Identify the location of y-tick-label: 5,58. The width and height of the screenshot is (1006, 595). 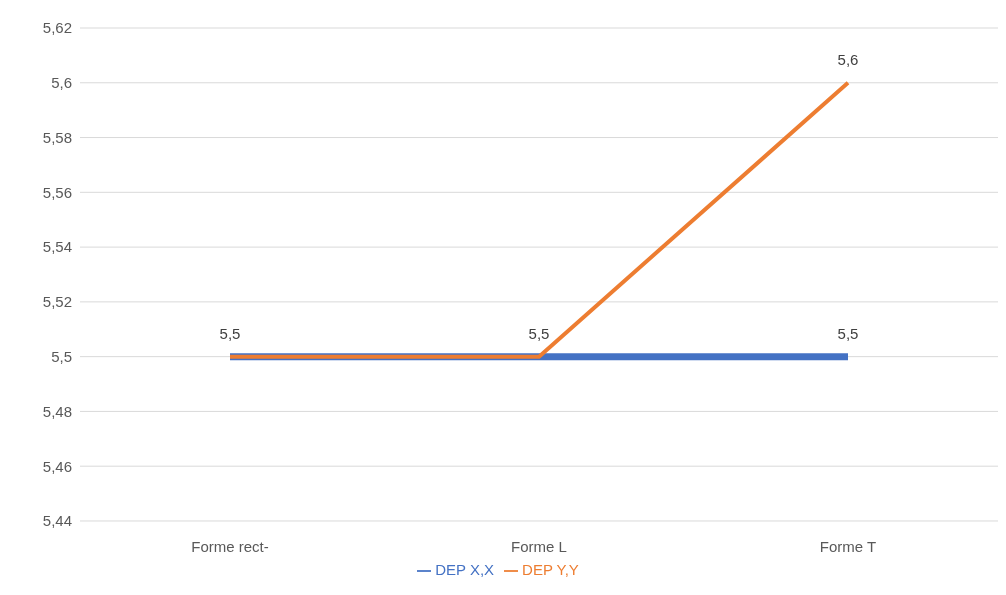
(57, 137).